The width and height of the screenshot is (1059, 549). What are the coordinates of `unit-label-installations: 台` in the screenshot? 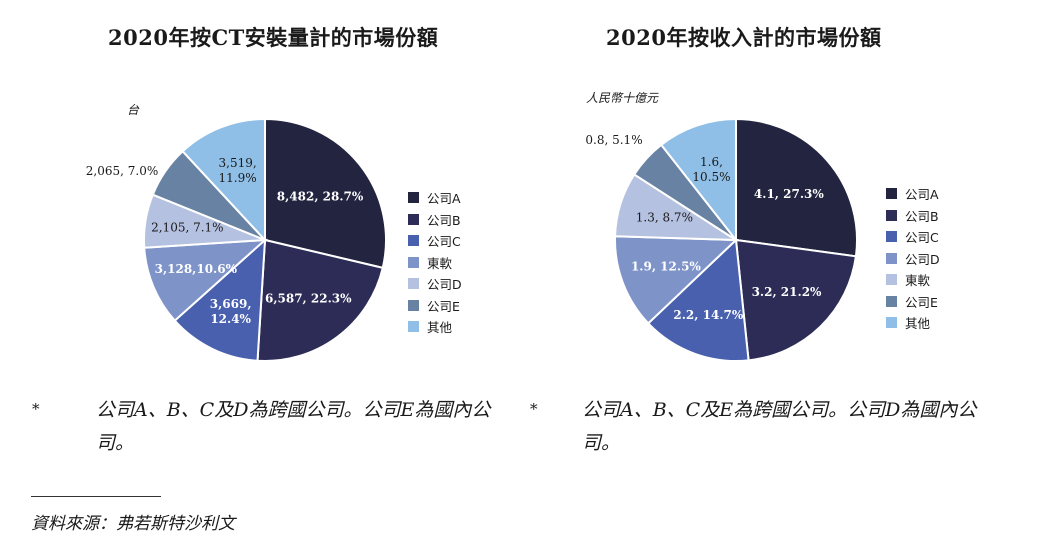 It's located at (133, 110).